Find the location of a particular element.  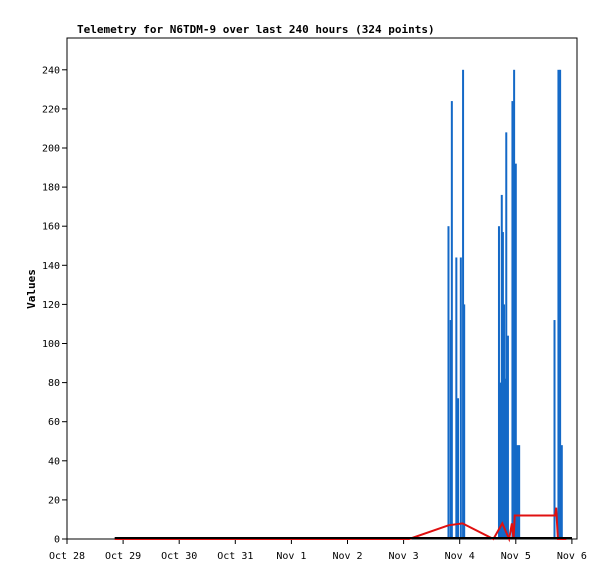

x-tick-label: Nov 4 is located at coordinates (460, 556).